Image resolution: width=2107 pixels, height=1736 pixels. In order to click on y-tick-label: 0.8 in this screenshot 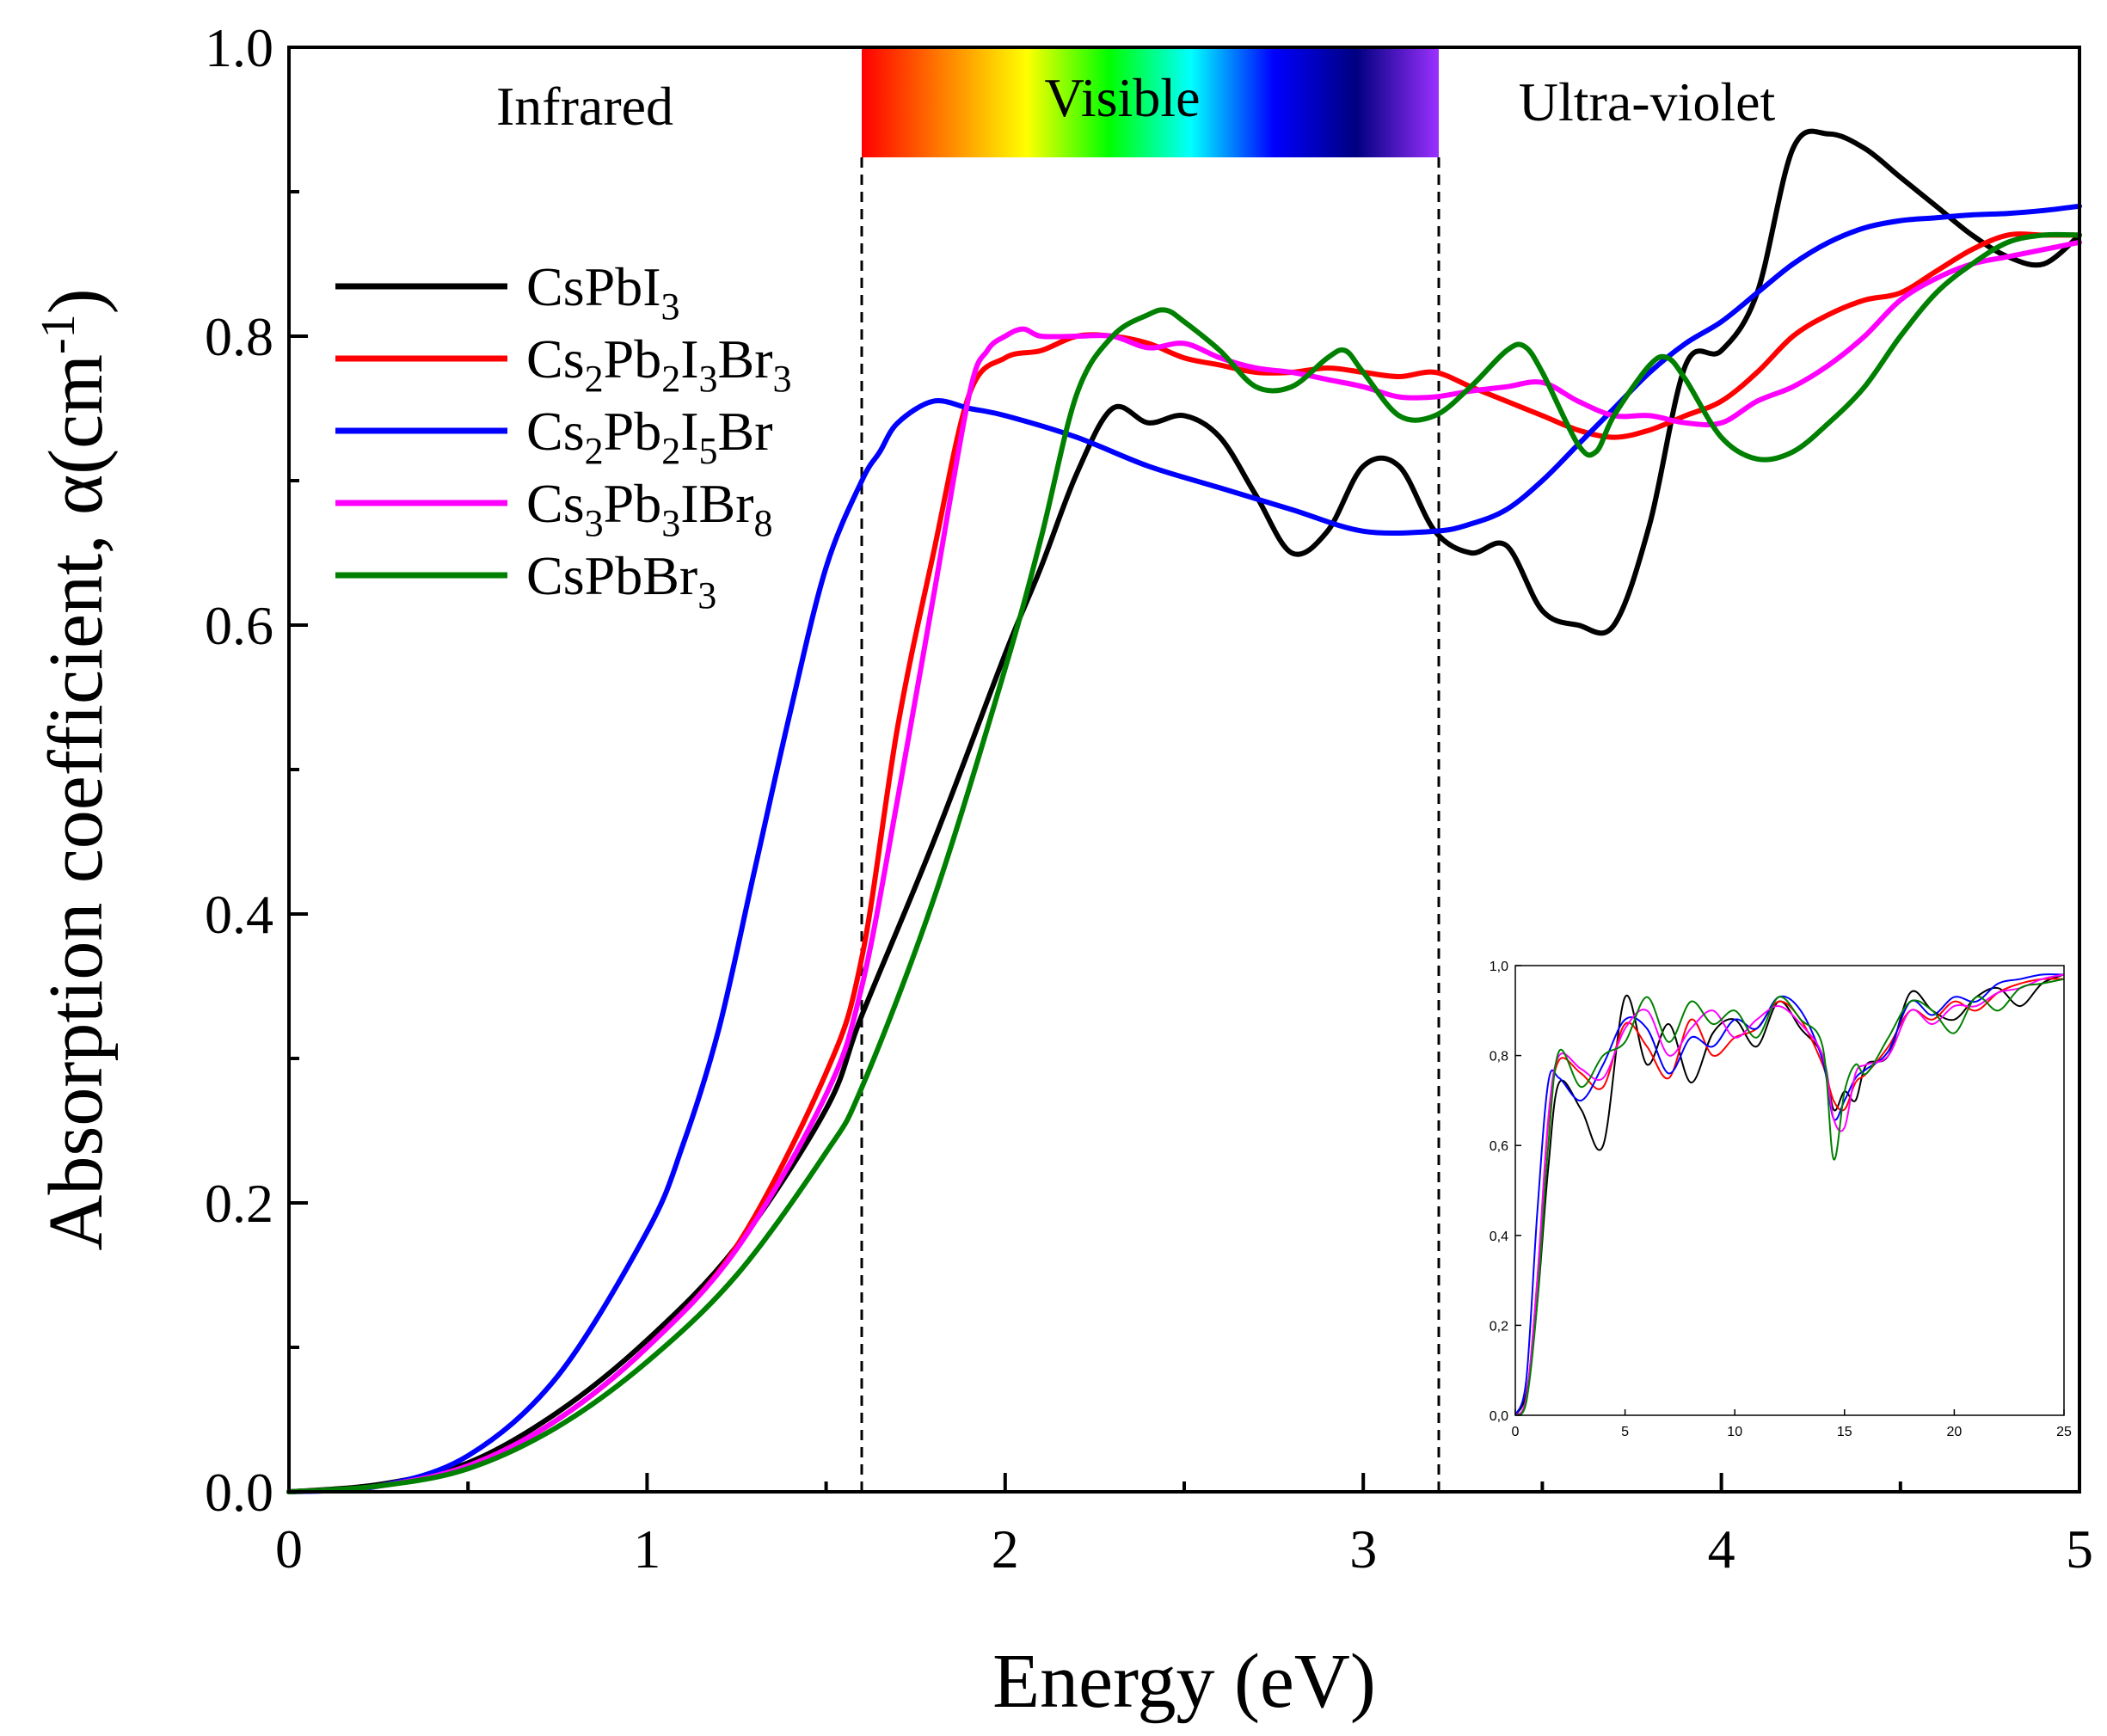, I will do `click(239, 337)`.